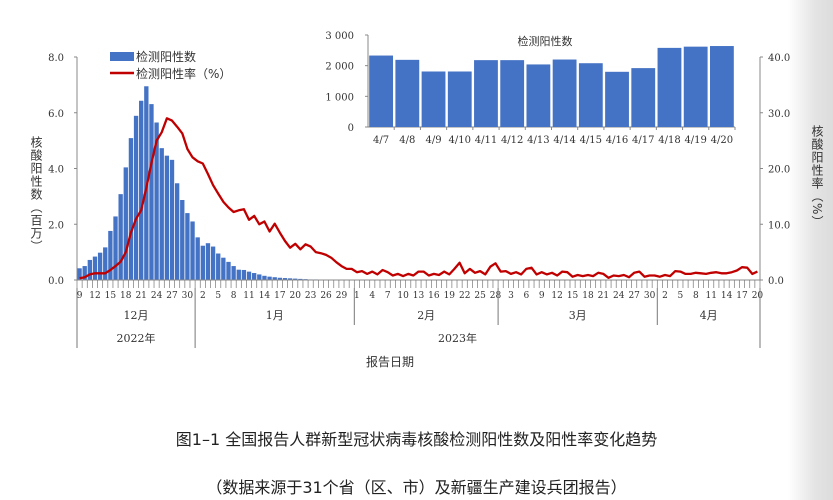 The image size is (833, 500). Describe the element at coordinates (56, 58) in the screenshot. I see `y-tick-label-left: 8.0` at that location.